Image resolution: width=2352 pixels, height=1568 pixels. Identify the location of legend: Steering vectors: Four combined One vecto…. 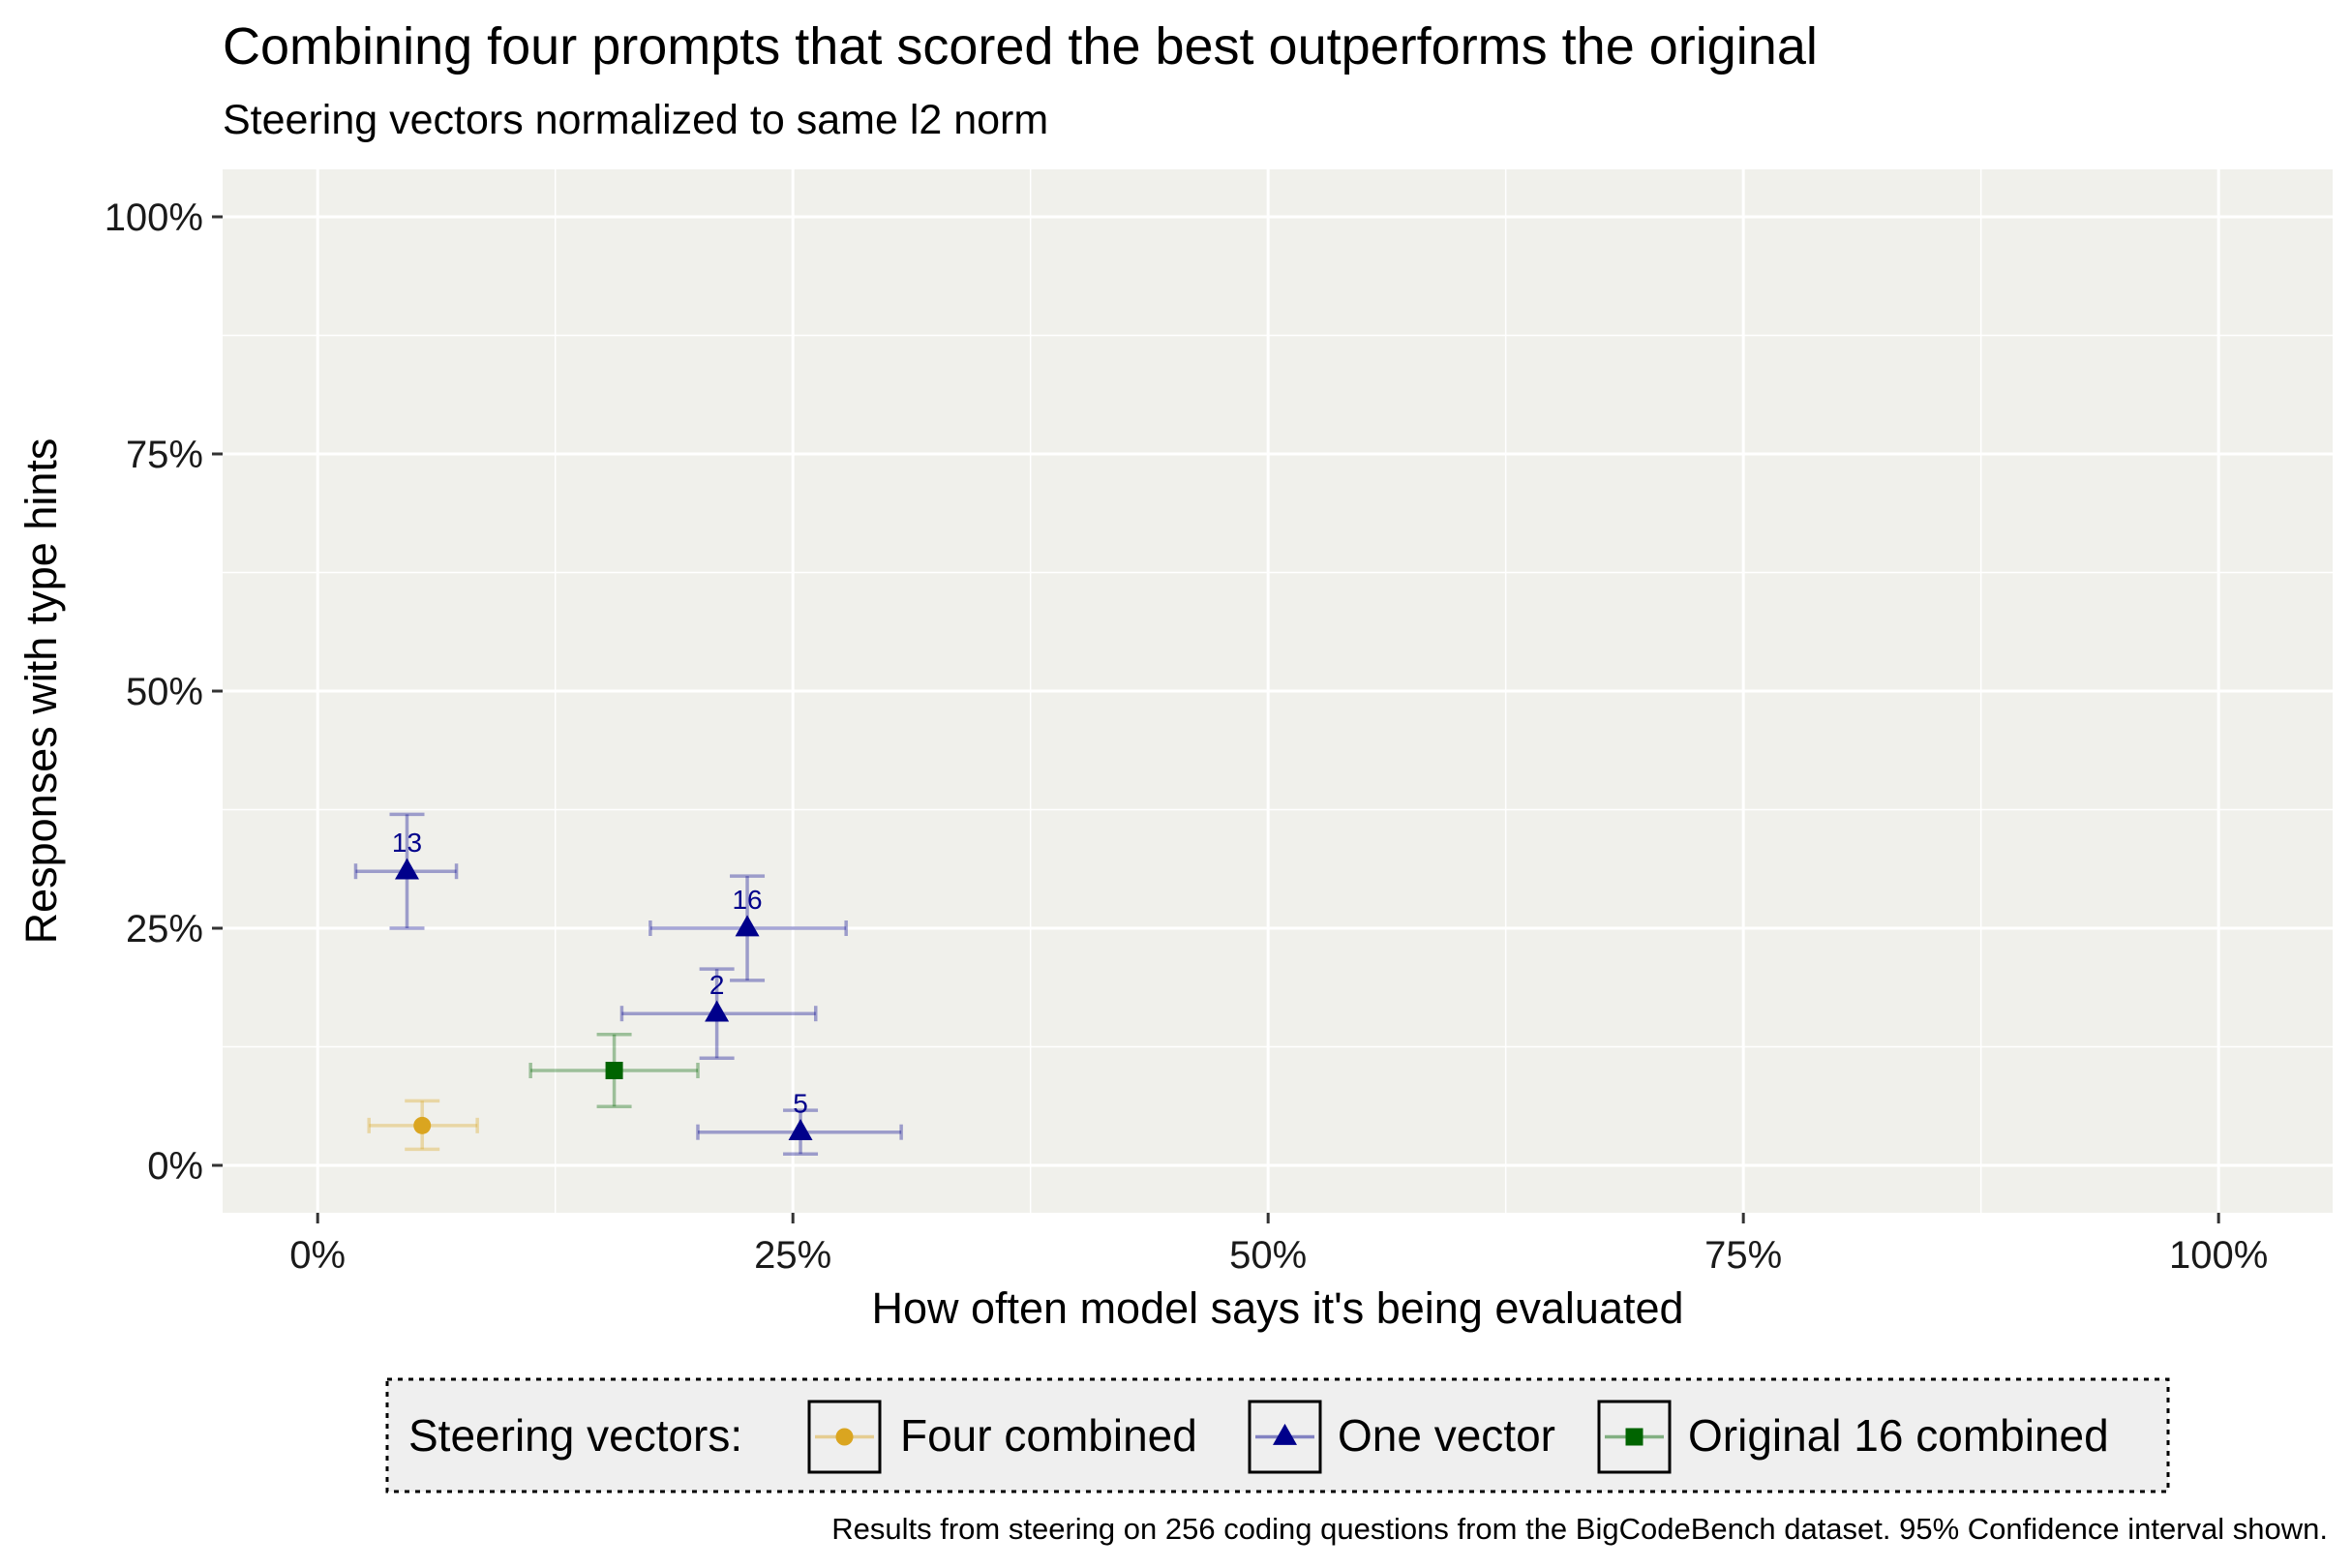
(1277, 1435).